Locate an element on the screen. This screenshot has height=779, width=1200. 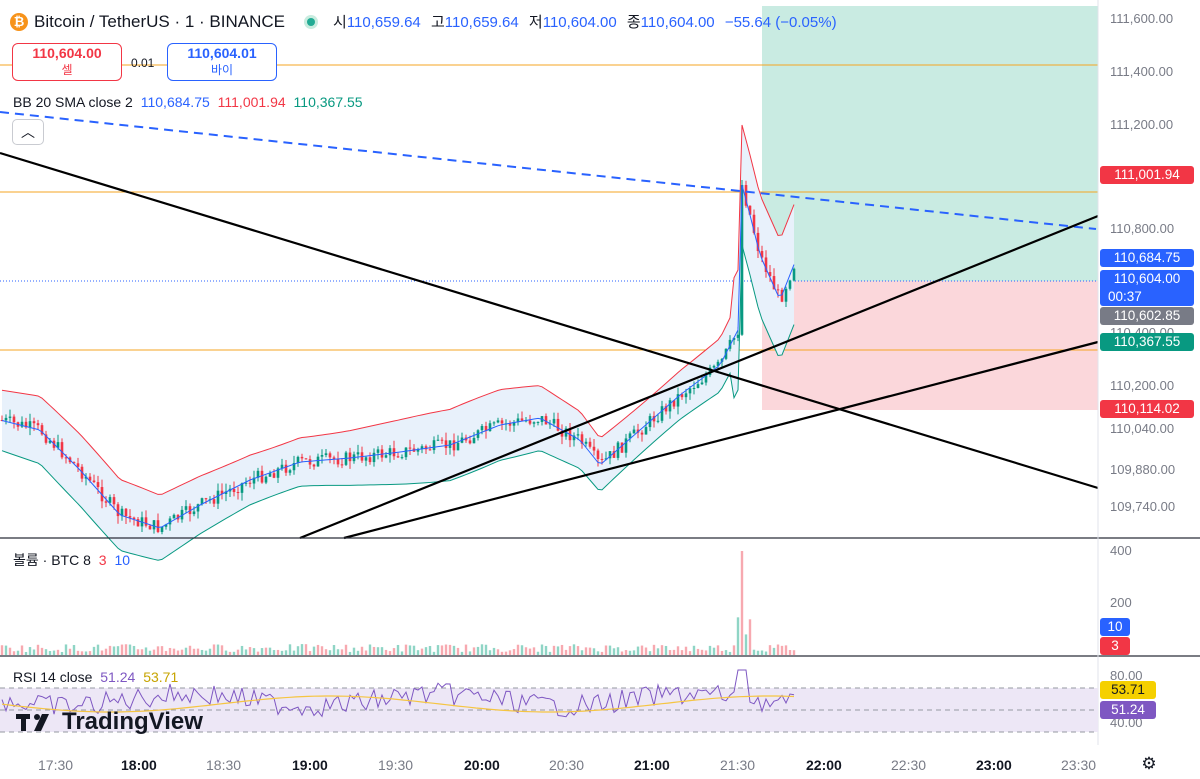
tradingview-logo-icon is located at coordinates (32, 722).